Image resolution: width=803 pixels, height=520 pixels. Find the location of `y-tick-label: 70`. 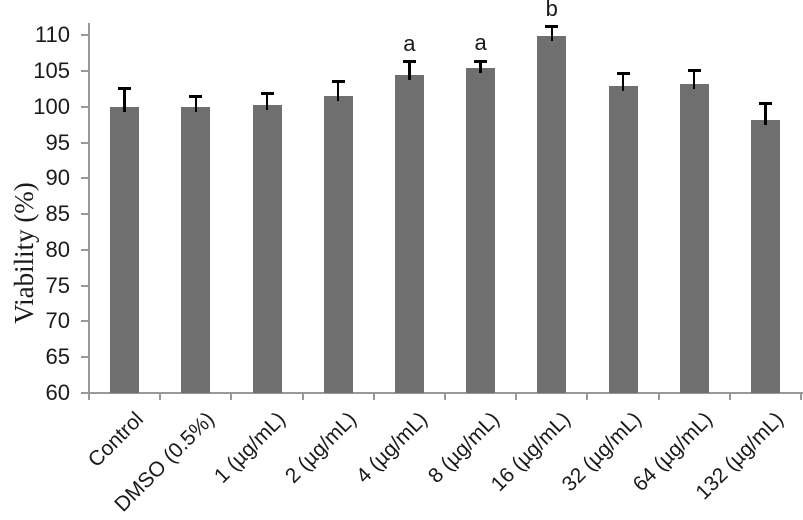

y-tick-label: 70 is located at coordinates (57, 321).